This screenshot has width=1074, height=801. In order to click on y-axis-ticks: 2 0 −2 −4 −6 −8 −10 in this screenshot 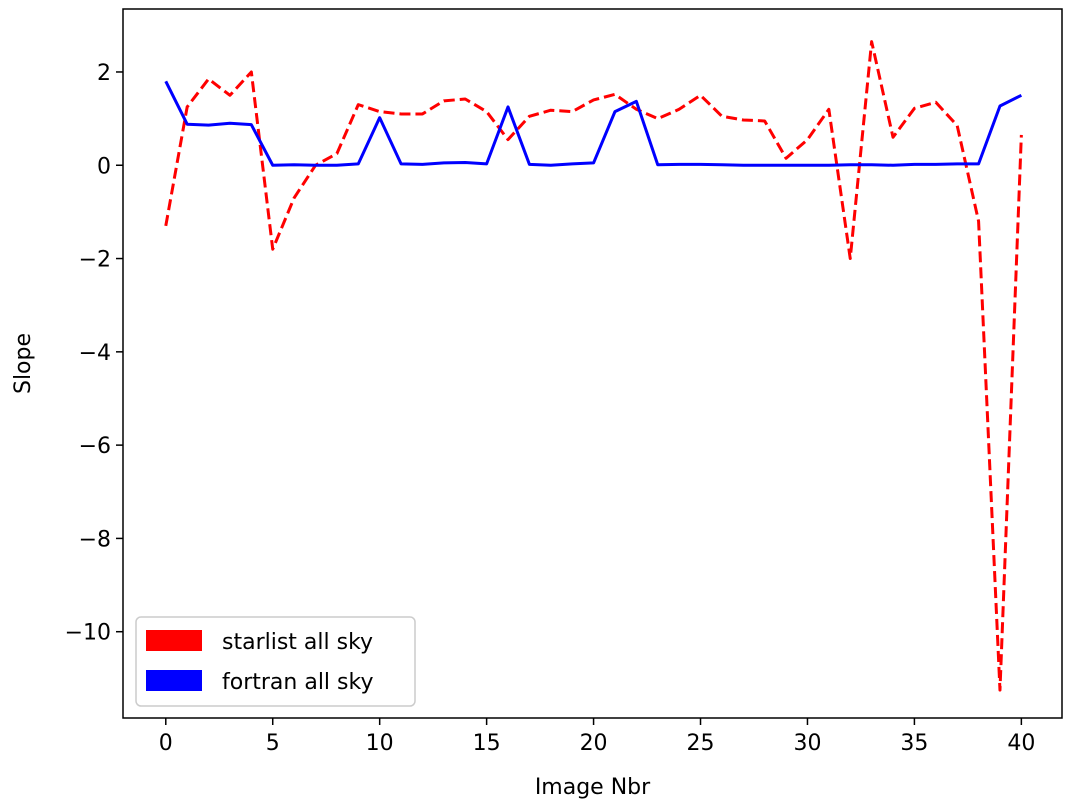, I will do `click(94, 353)`.